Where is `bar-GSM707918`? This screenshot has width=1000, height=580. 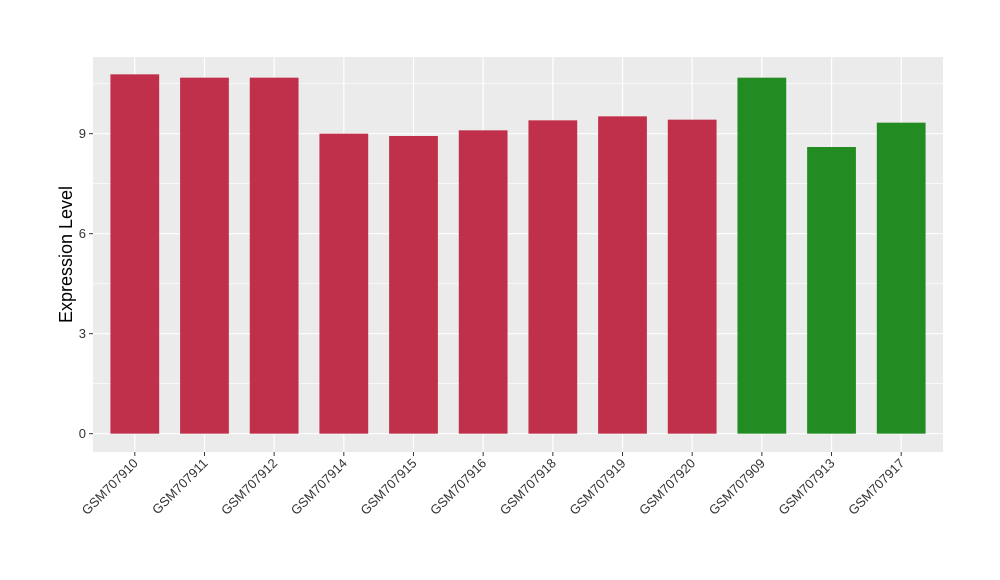 bar-GSM707918 is located at coordinates (553, 277).